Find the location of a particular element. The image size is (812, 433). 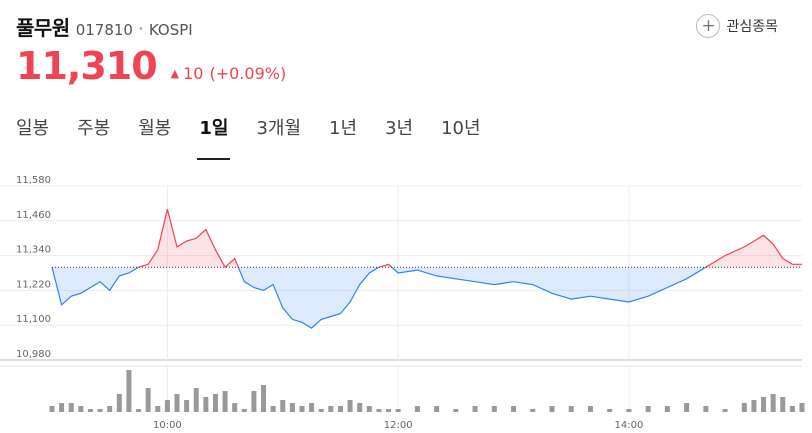

price-line-down is located at coordinates (379, 298).